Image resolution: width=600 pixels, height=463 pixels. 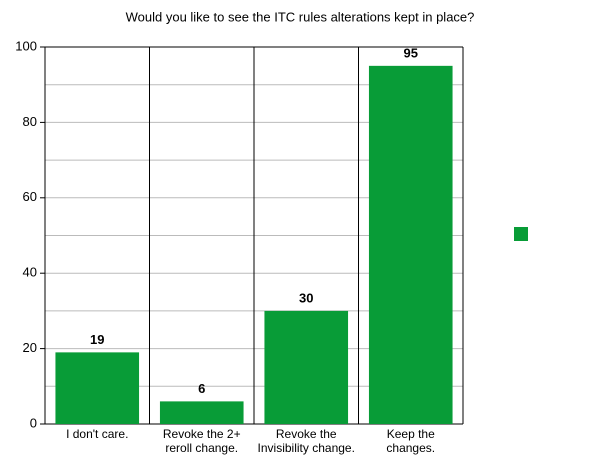 I want to click on x-tick-label: I don't care., so click(x=97, y=434).